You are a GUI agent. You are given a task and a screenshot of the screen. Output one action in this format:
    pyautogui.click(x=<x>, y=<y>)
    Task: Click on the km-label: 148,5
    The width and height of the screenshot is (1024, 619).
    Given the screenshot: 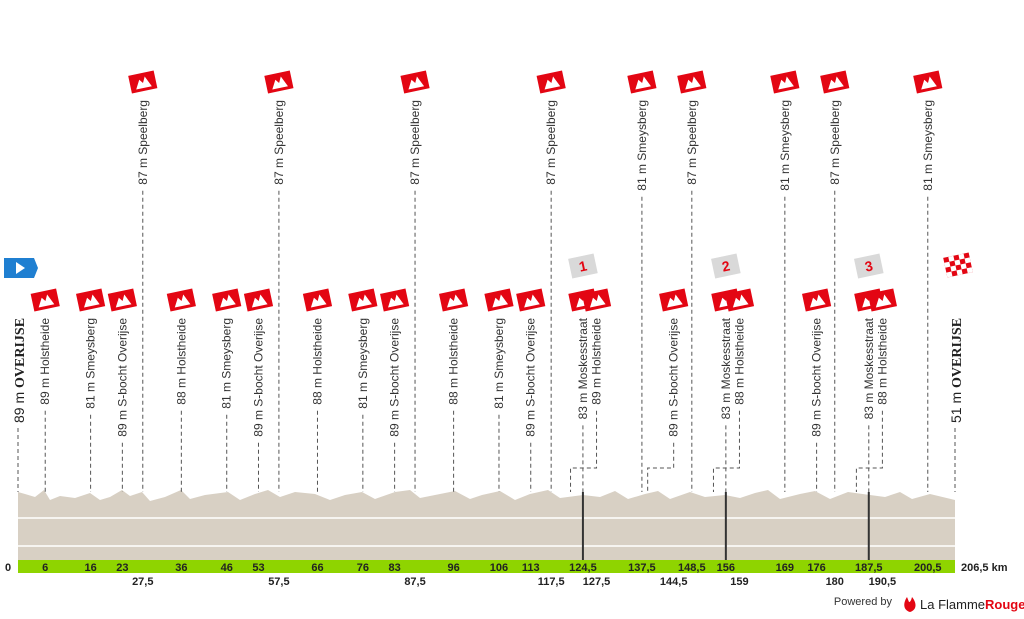 What is the action you would take?
    pyautogui.click(x=692, y=568)
    